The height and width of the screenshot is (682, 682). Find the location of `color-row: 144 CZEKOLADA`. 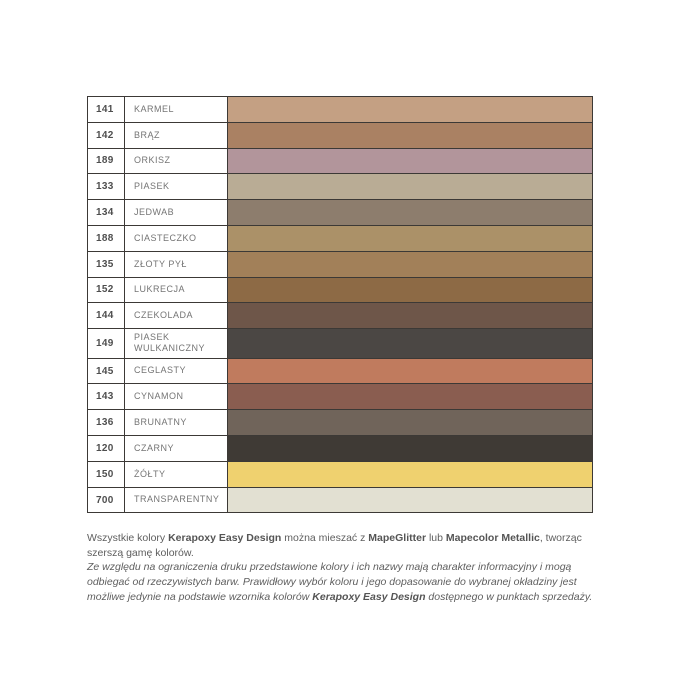

color-row: 144 CZEKOLADA is located at coordinates (340, 316).